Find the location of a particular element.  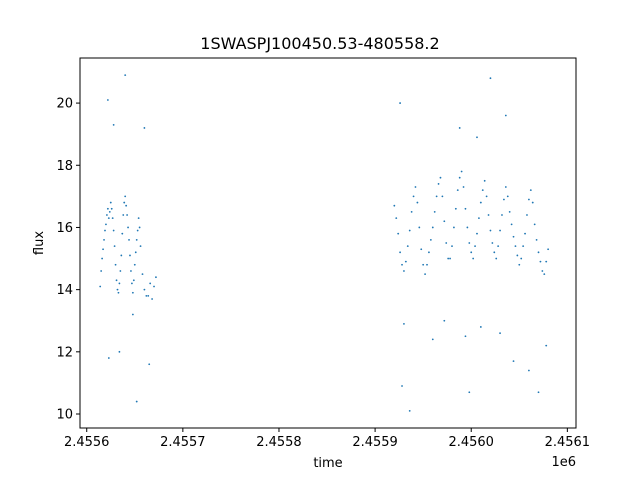

y-axis-ticks: 10 12 14 16 18 20 is located at coordinates (68, 260).